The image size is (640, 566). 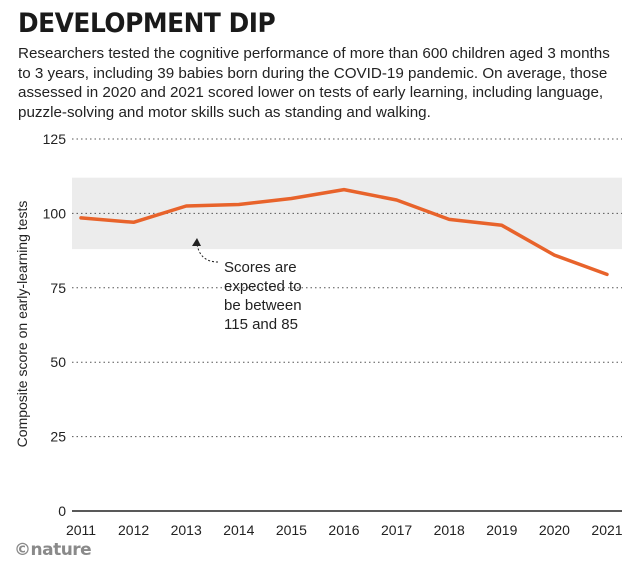 What do you see at coordinates (263, 286) in the screenshot?
I see `annotation-text: expected to` at bounding box center [263, 286].